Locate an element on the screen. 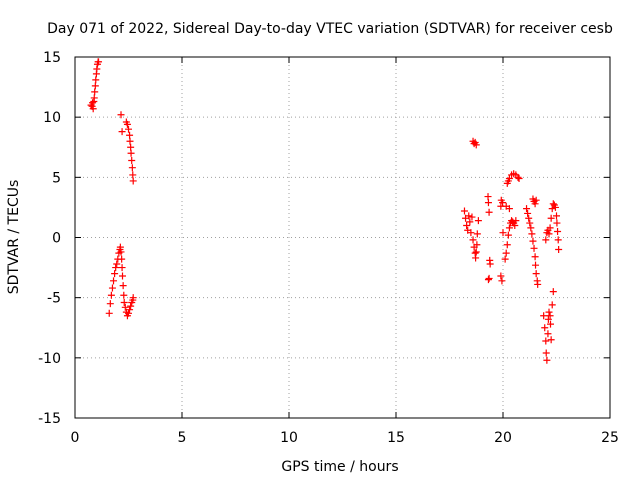 The height and width of the screenshot is (480, 640). y-tick-label: 5 is located at coordinates (56, 178).